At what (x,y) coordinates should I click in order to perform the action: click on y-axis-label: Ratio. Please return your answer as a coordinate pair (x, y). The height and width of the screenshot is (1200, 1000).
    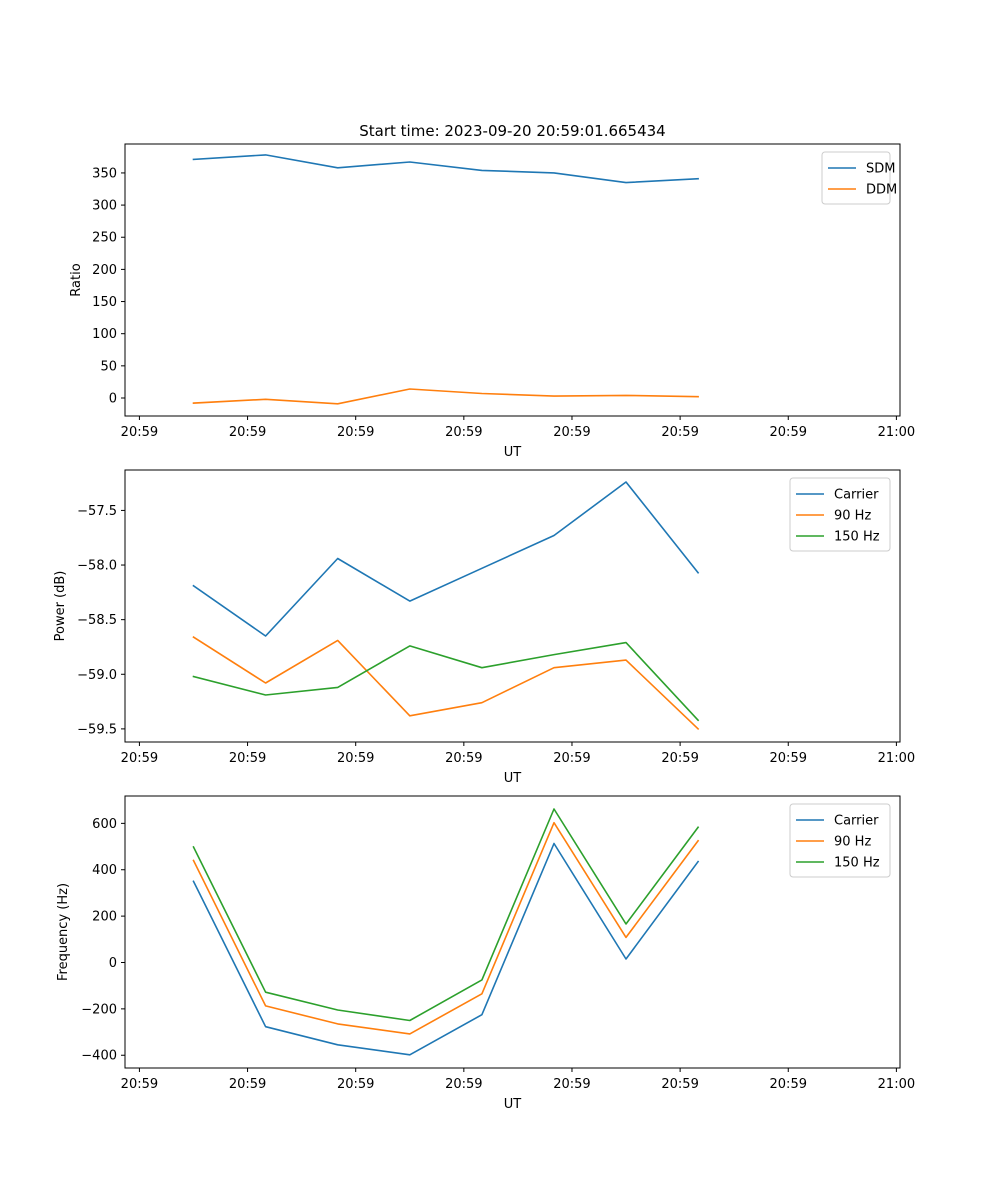
    Looking at the image, I should click on (76, 279).